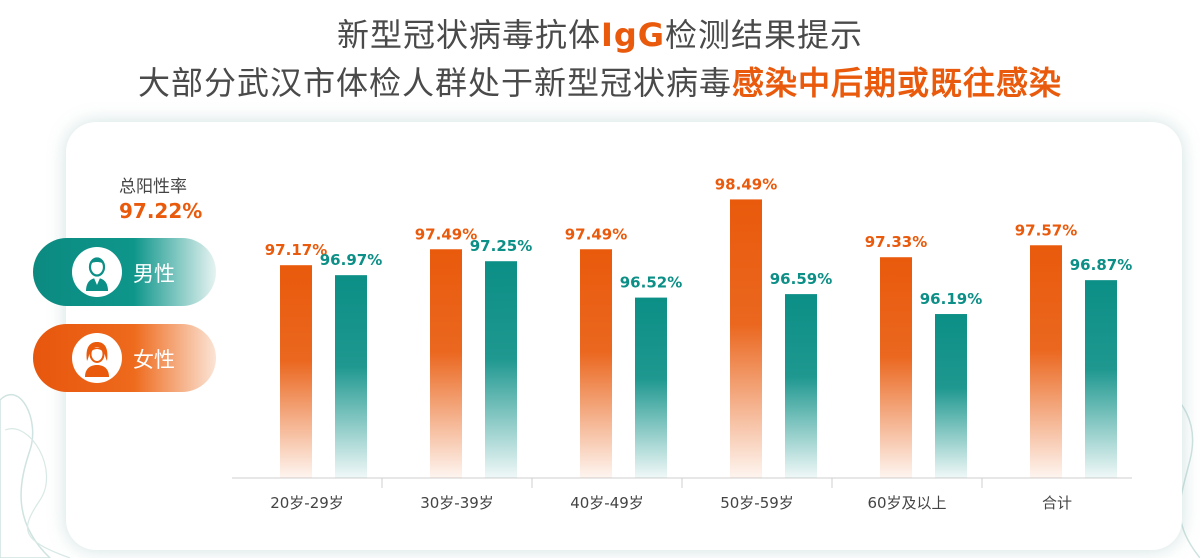 This screenshot has height=558, width=1200. I want to click on data-label-male: 96.52%, so click(651, 283).